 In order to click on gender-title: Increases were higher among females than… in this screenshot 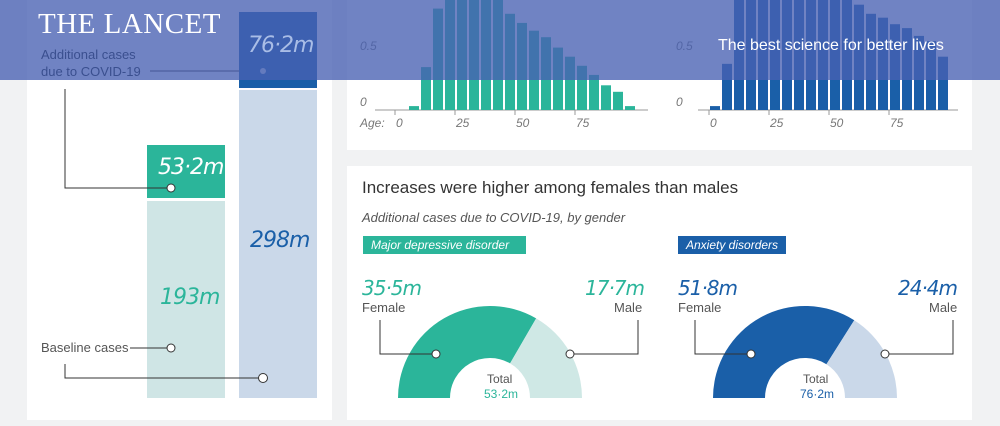, I will do `click(550, 187)`.